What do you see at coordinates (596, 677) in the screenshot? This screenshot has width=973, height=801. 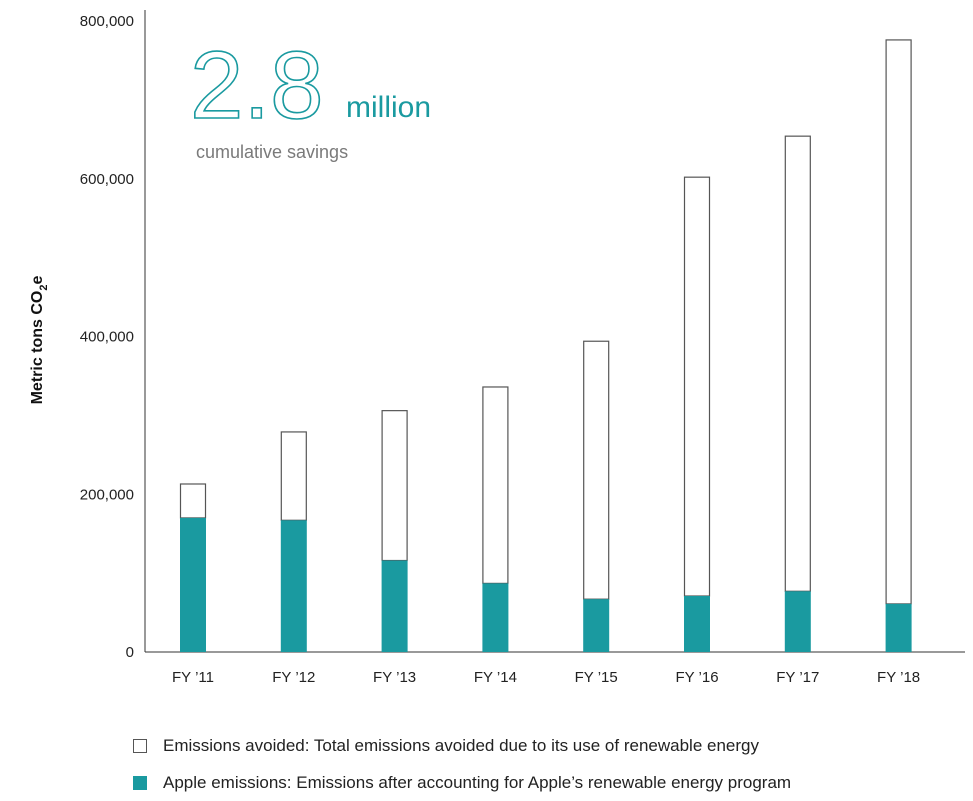 I see `x-tick-label: FY ’15` at bounding box center [596, 677].